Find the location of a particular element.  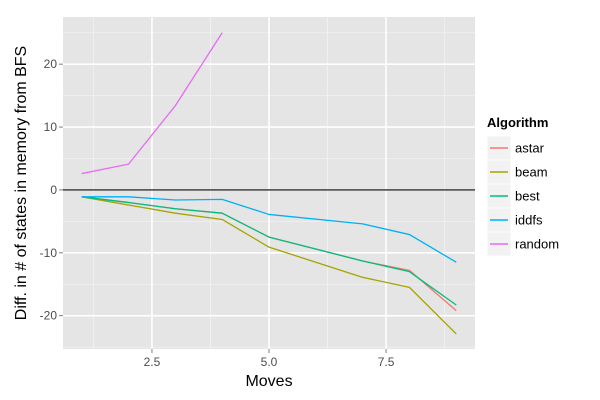

legend-label-random: random is located at coordinates (537, 244).